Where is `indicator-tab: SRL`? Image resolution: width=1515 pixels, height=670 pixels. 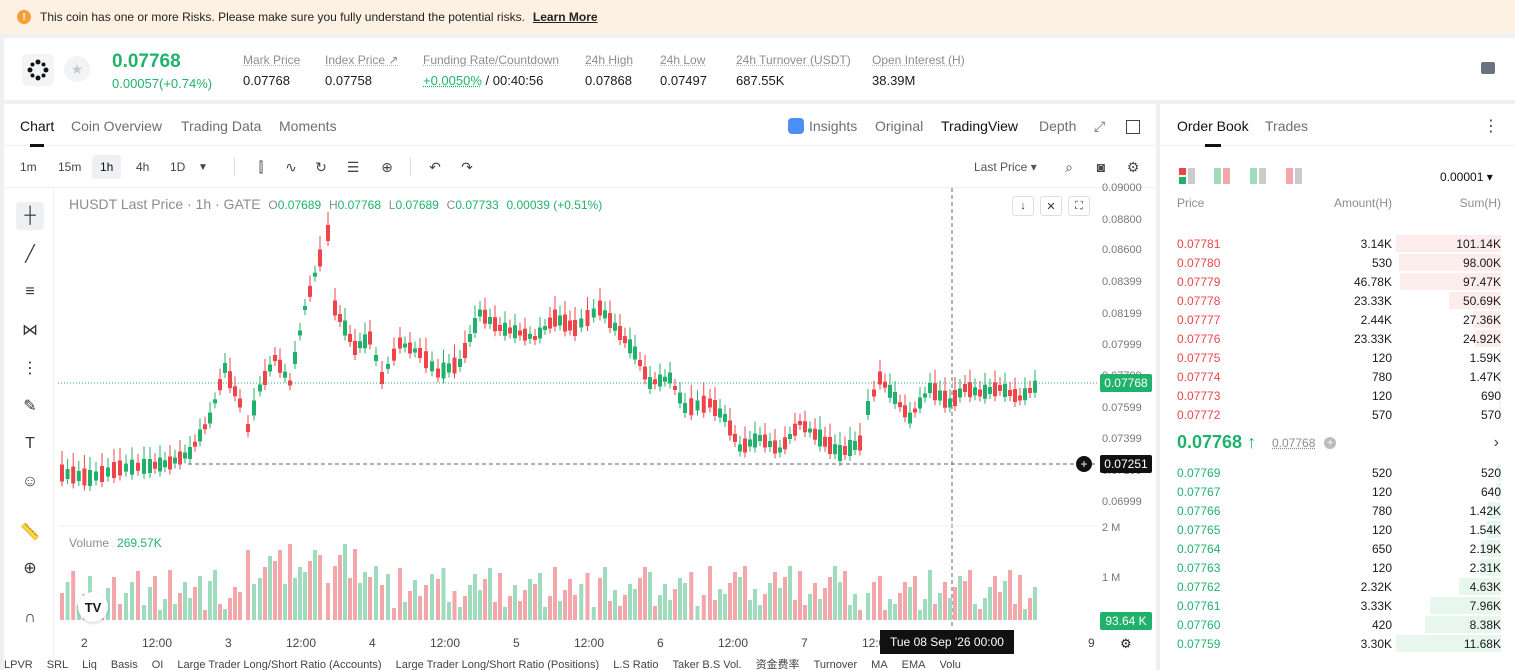
indicator-tab: SRL is located at coordinates (57, 664).